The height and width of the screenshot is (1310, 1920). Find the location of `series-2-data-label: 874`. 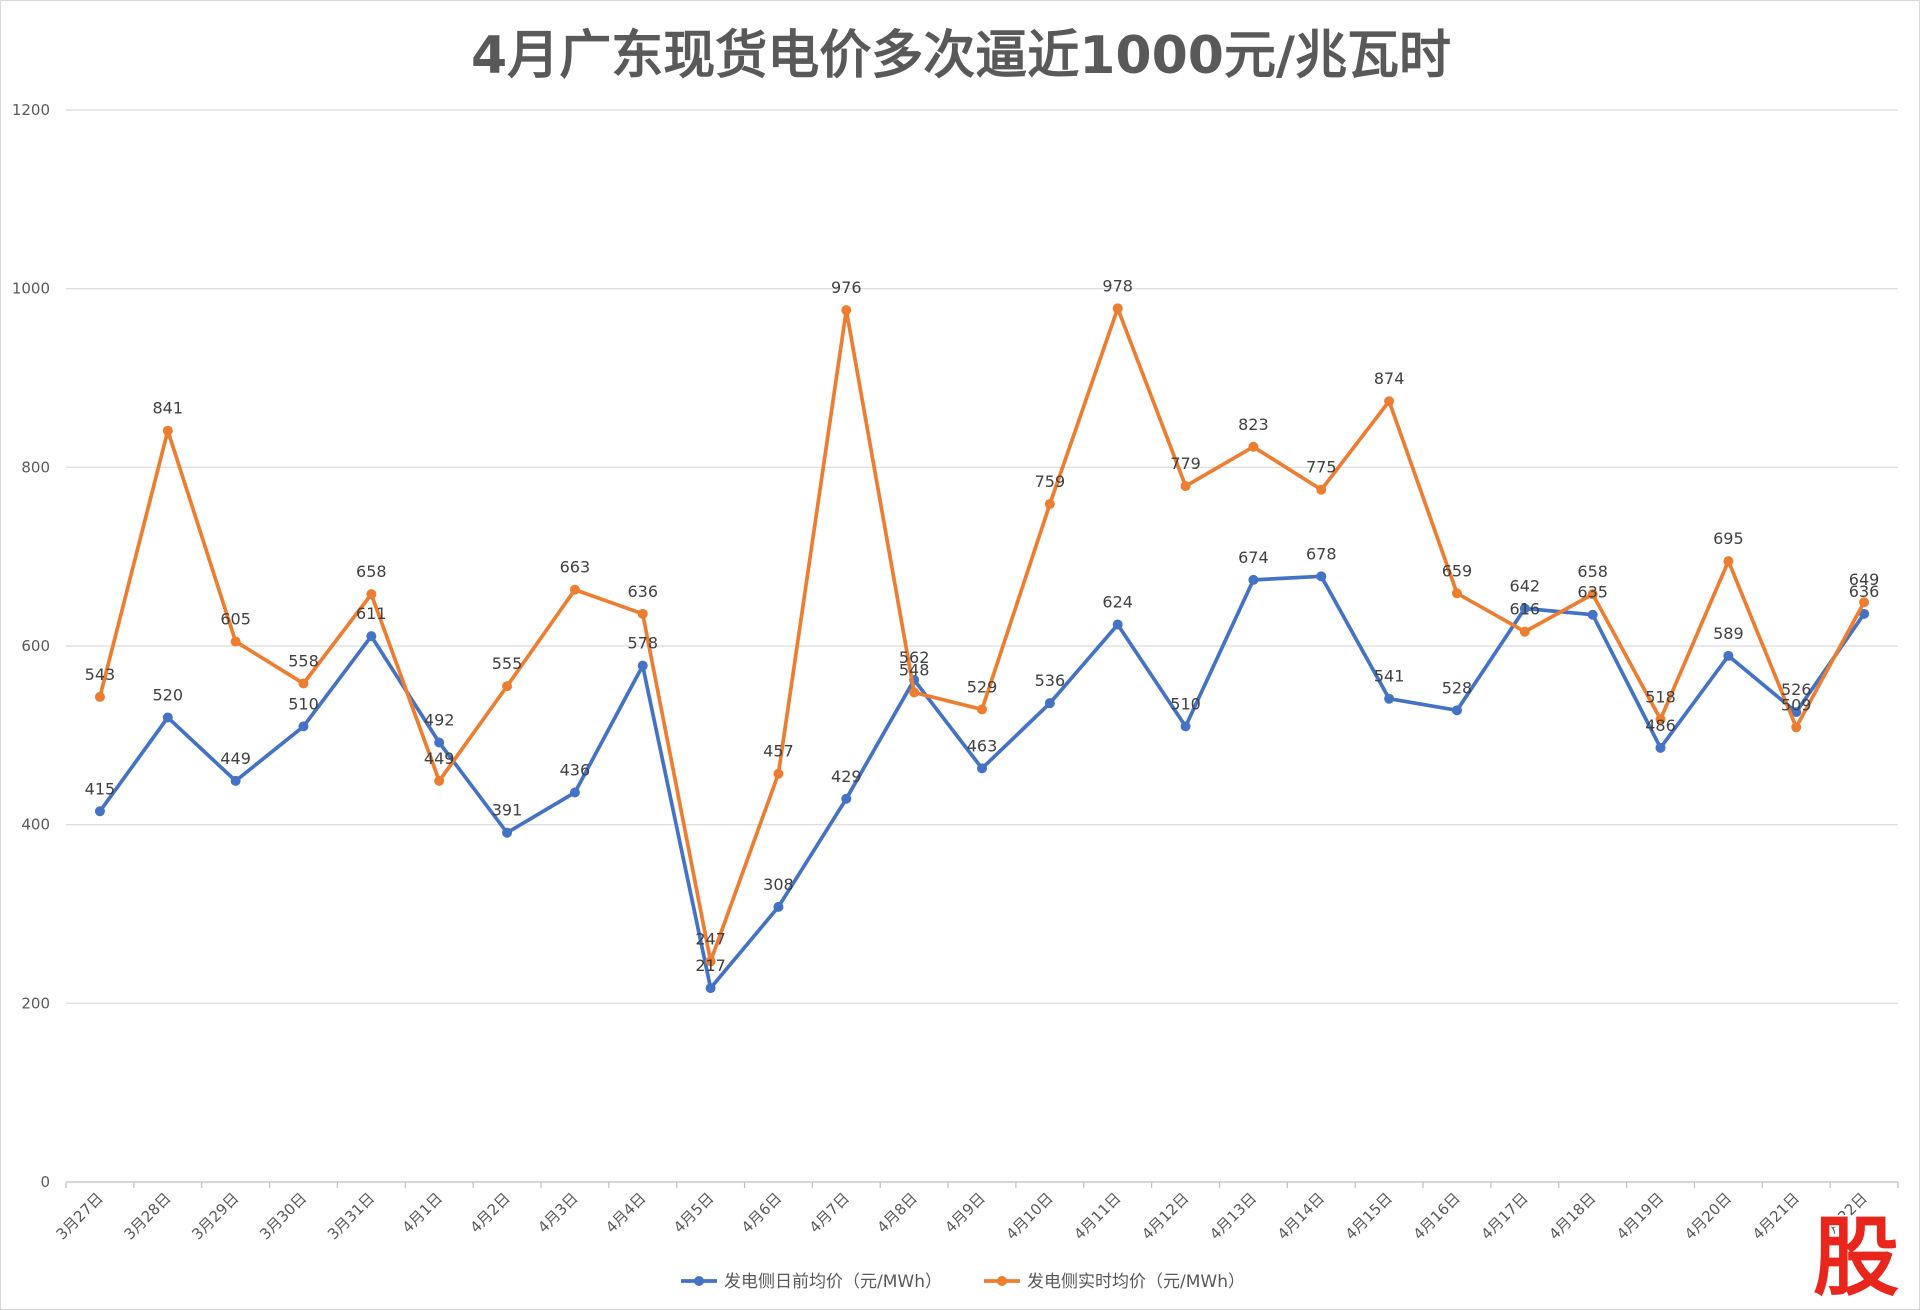

series-2-data-label: 874 is located at coordinates (1389, 378).